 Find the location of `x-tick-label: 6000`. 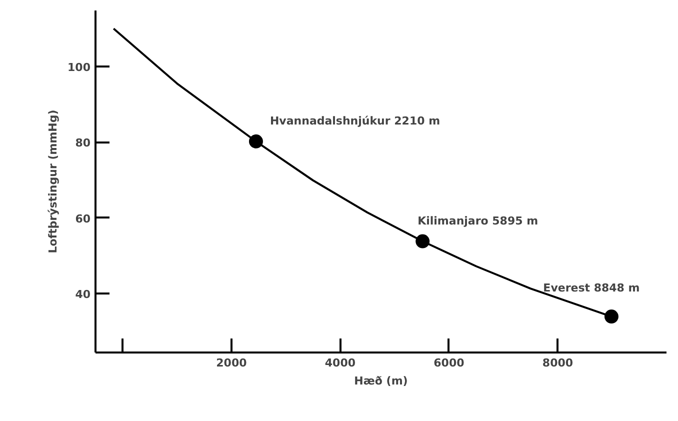

x-tick-label: 6000 is located at coordinates (449, 363).